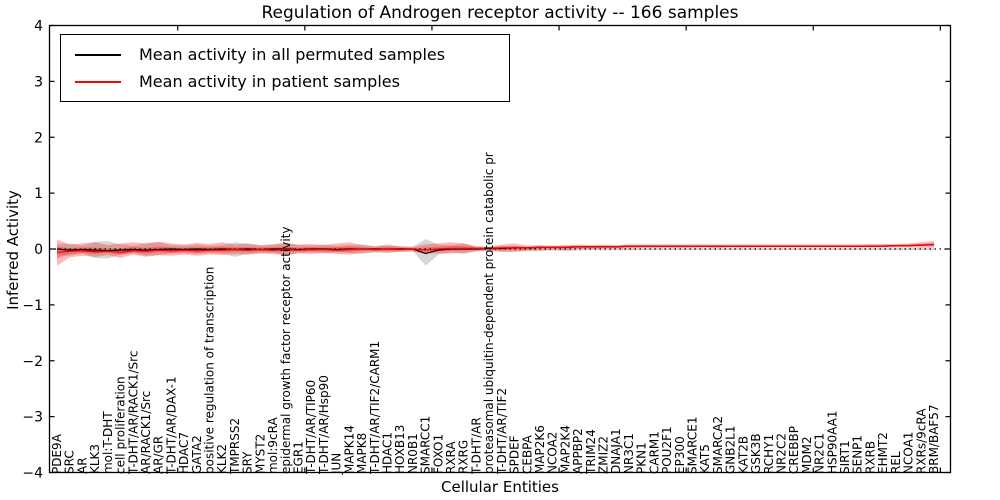 The width and height of the screenshot is (1000, 500). Describe the element at coordinates (476, 446) in the screenshot. I see `x-tick-label: T-DHT/AR` at that location.